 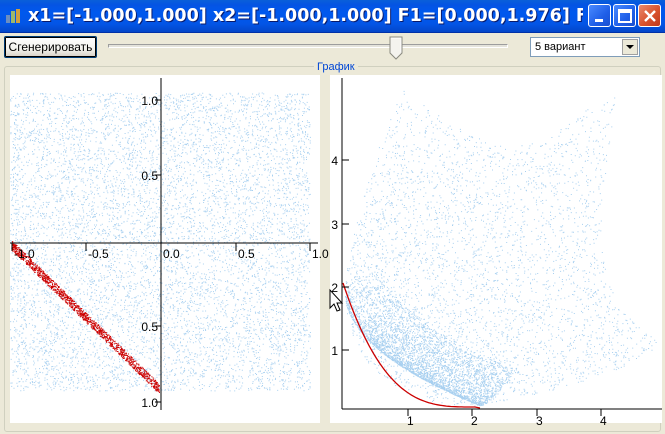 What do you see at coordinates (334, 161) in the screenshot?
I see `y-tick-label: 4` at bounding box center [334, 161].